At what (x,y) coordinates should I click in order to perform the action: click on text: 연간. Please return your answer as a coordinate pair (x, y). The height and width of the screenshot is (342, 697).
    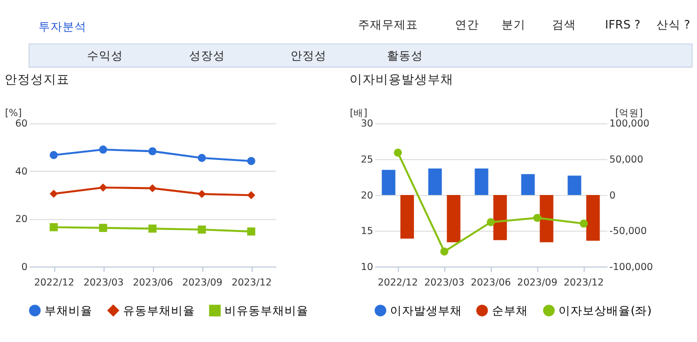
    Looking at the image, I should click on (466, 24).